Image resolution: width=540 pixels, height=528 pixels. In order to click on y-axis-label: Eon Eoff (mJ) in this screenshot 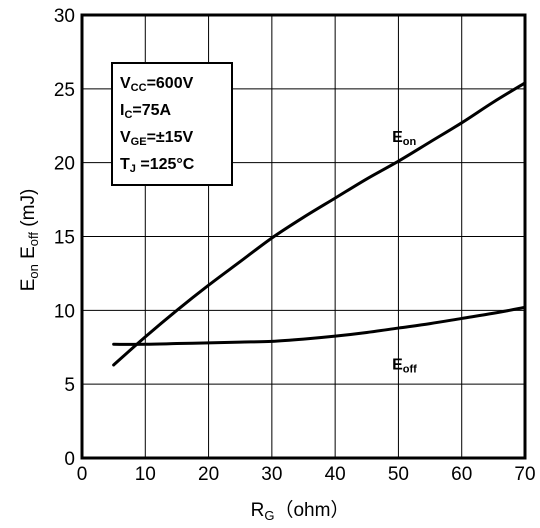, I will do `click(29, 240)`.